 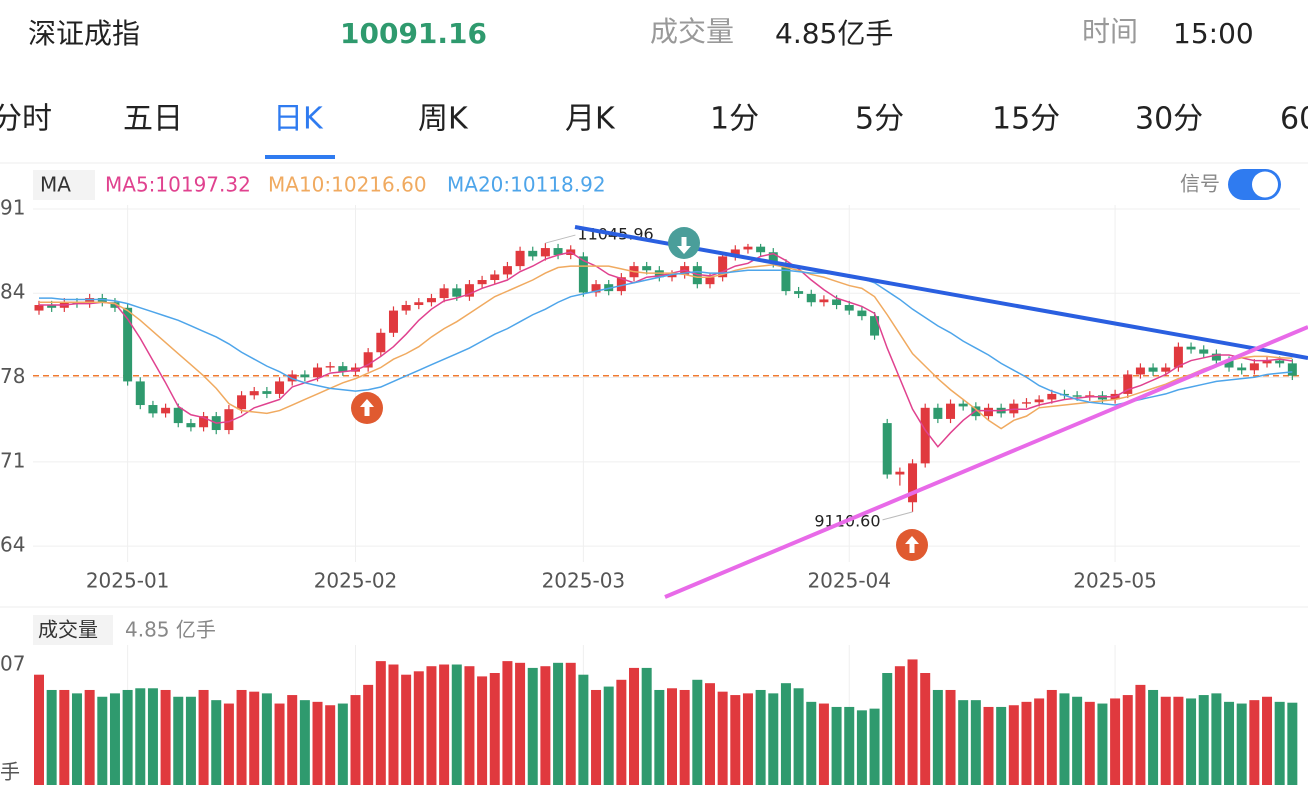 I want to click on y-tick-label: 78, so click(x=12, y=376).